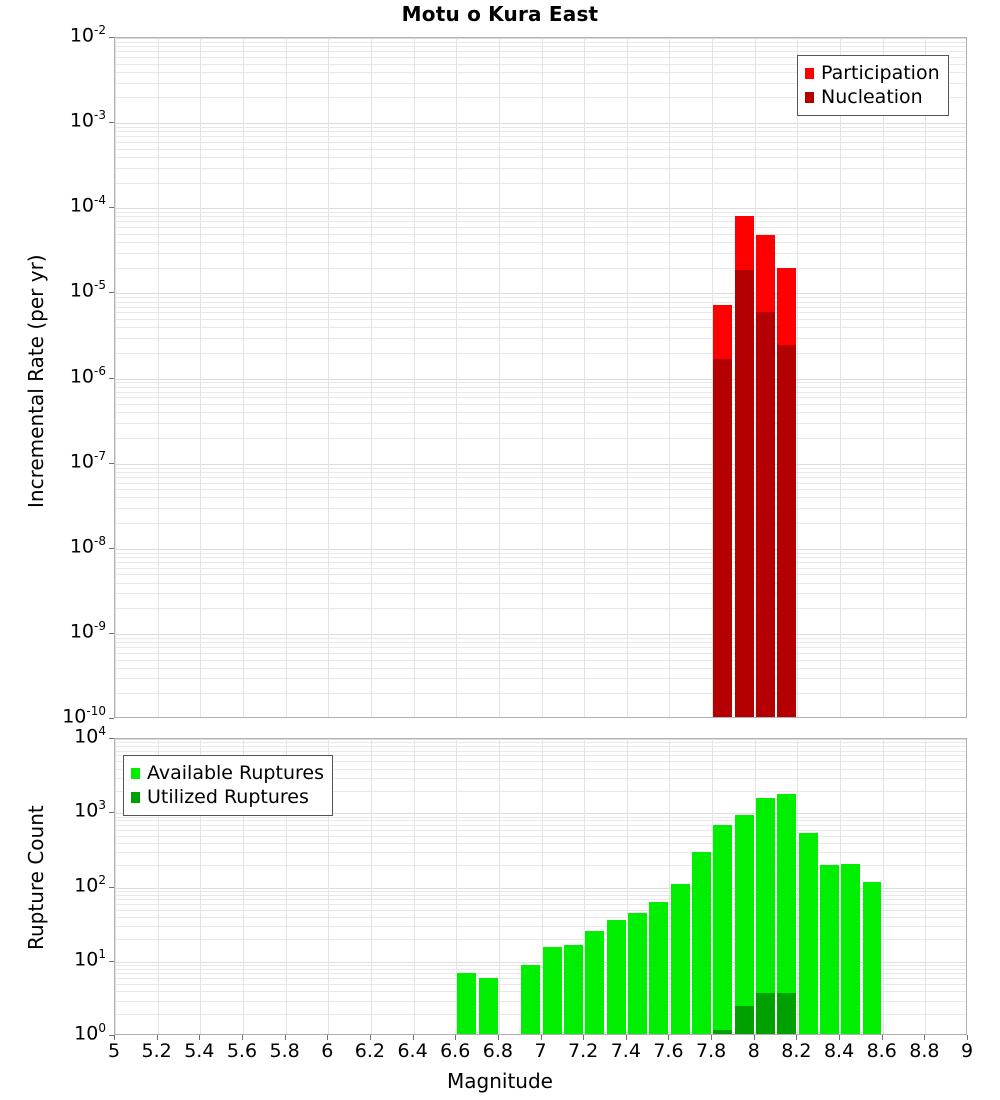 The image size is (1000, 1100). Describe the element at coordinates (114, 1051) in the screenshot. I see `x-axis-tick-label: 5` at that location.